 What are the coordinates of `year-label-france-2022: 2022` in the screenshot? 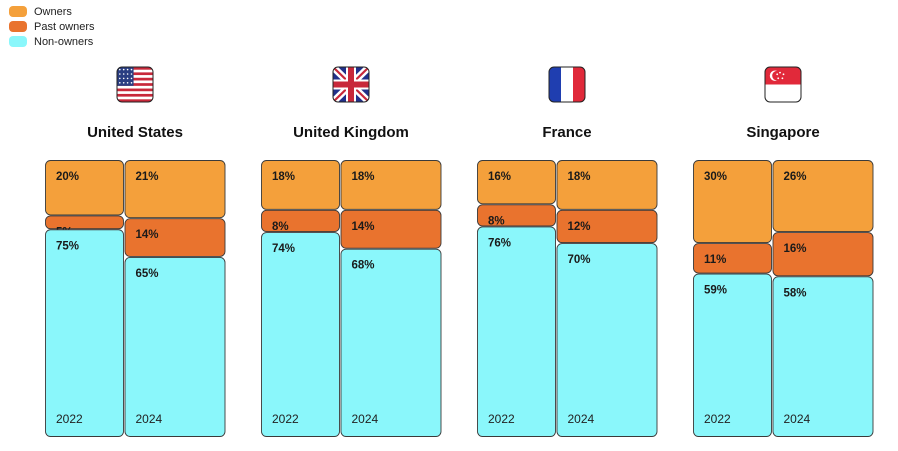 It's located at (501, 419).